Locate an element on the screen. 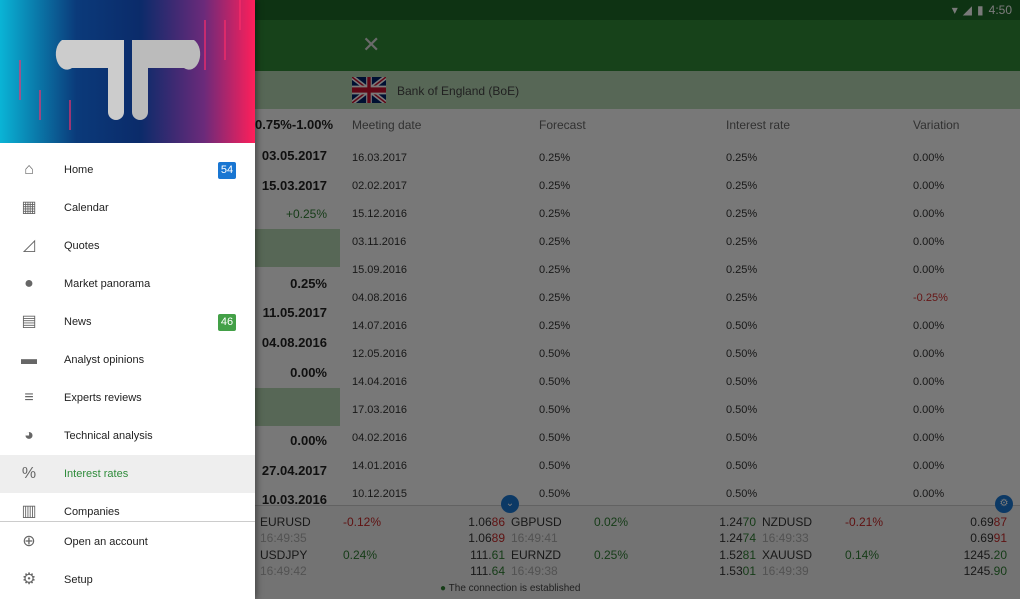 This screenshot has width=1020, height=599. menu-item-open-an-account: ⊕ Open an account is located at coordinates (127, 542).